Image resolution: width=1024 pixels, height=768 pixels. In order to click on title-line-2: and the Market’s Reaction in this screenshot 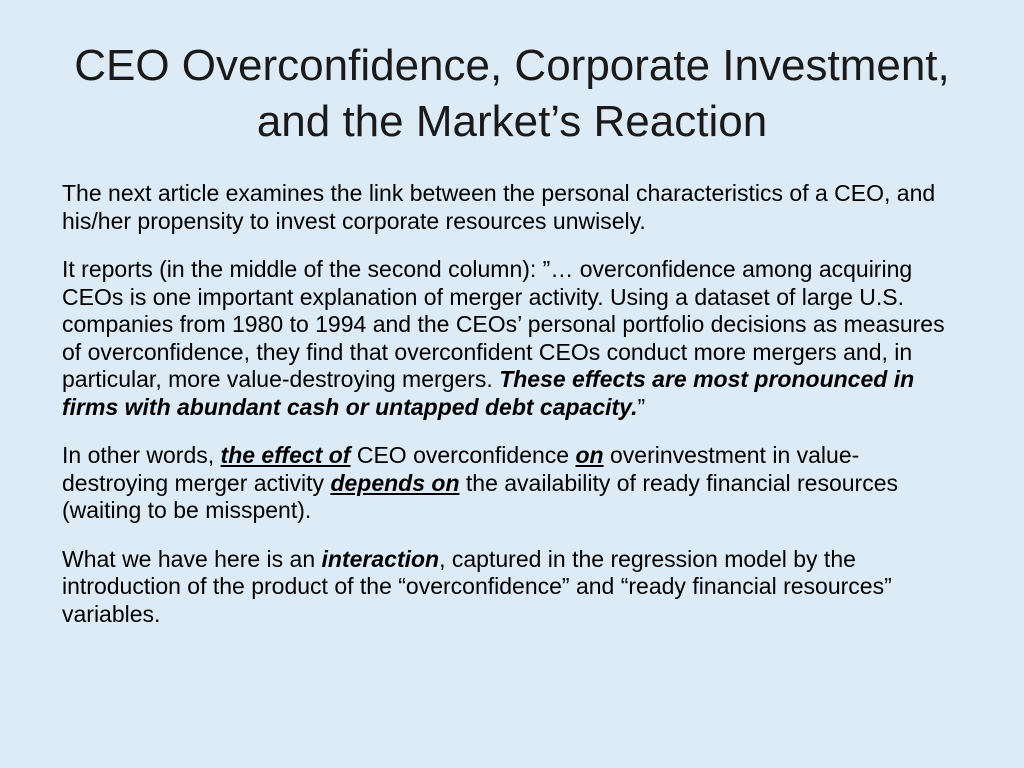, I will do `click(512, 121)`.